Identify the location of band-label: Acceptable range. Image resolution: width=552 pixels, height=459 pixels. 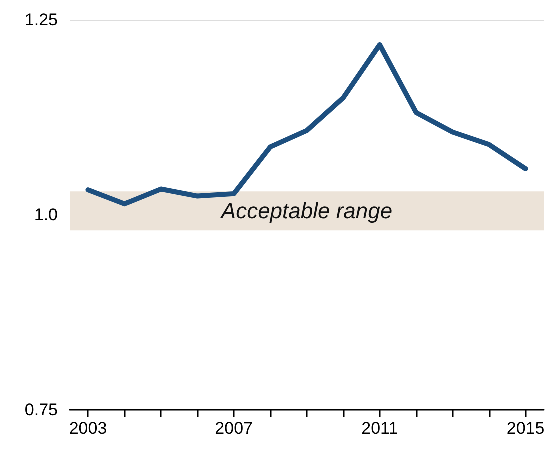
(306, 211).